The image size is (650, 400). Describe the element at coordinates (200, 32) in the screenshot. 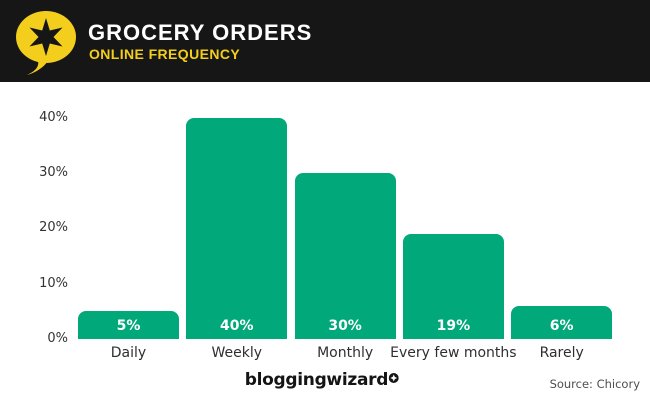

I see `page-title: GROCERY ORDERS` at that location.